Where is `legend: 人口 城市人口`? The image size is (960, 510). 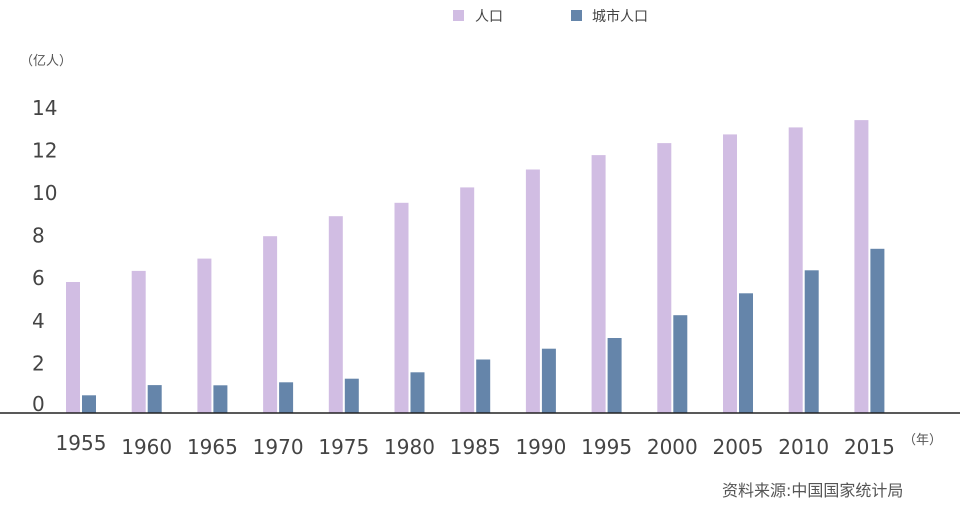 legend: 人口 城市人口 is located at coordinates (550, 16).